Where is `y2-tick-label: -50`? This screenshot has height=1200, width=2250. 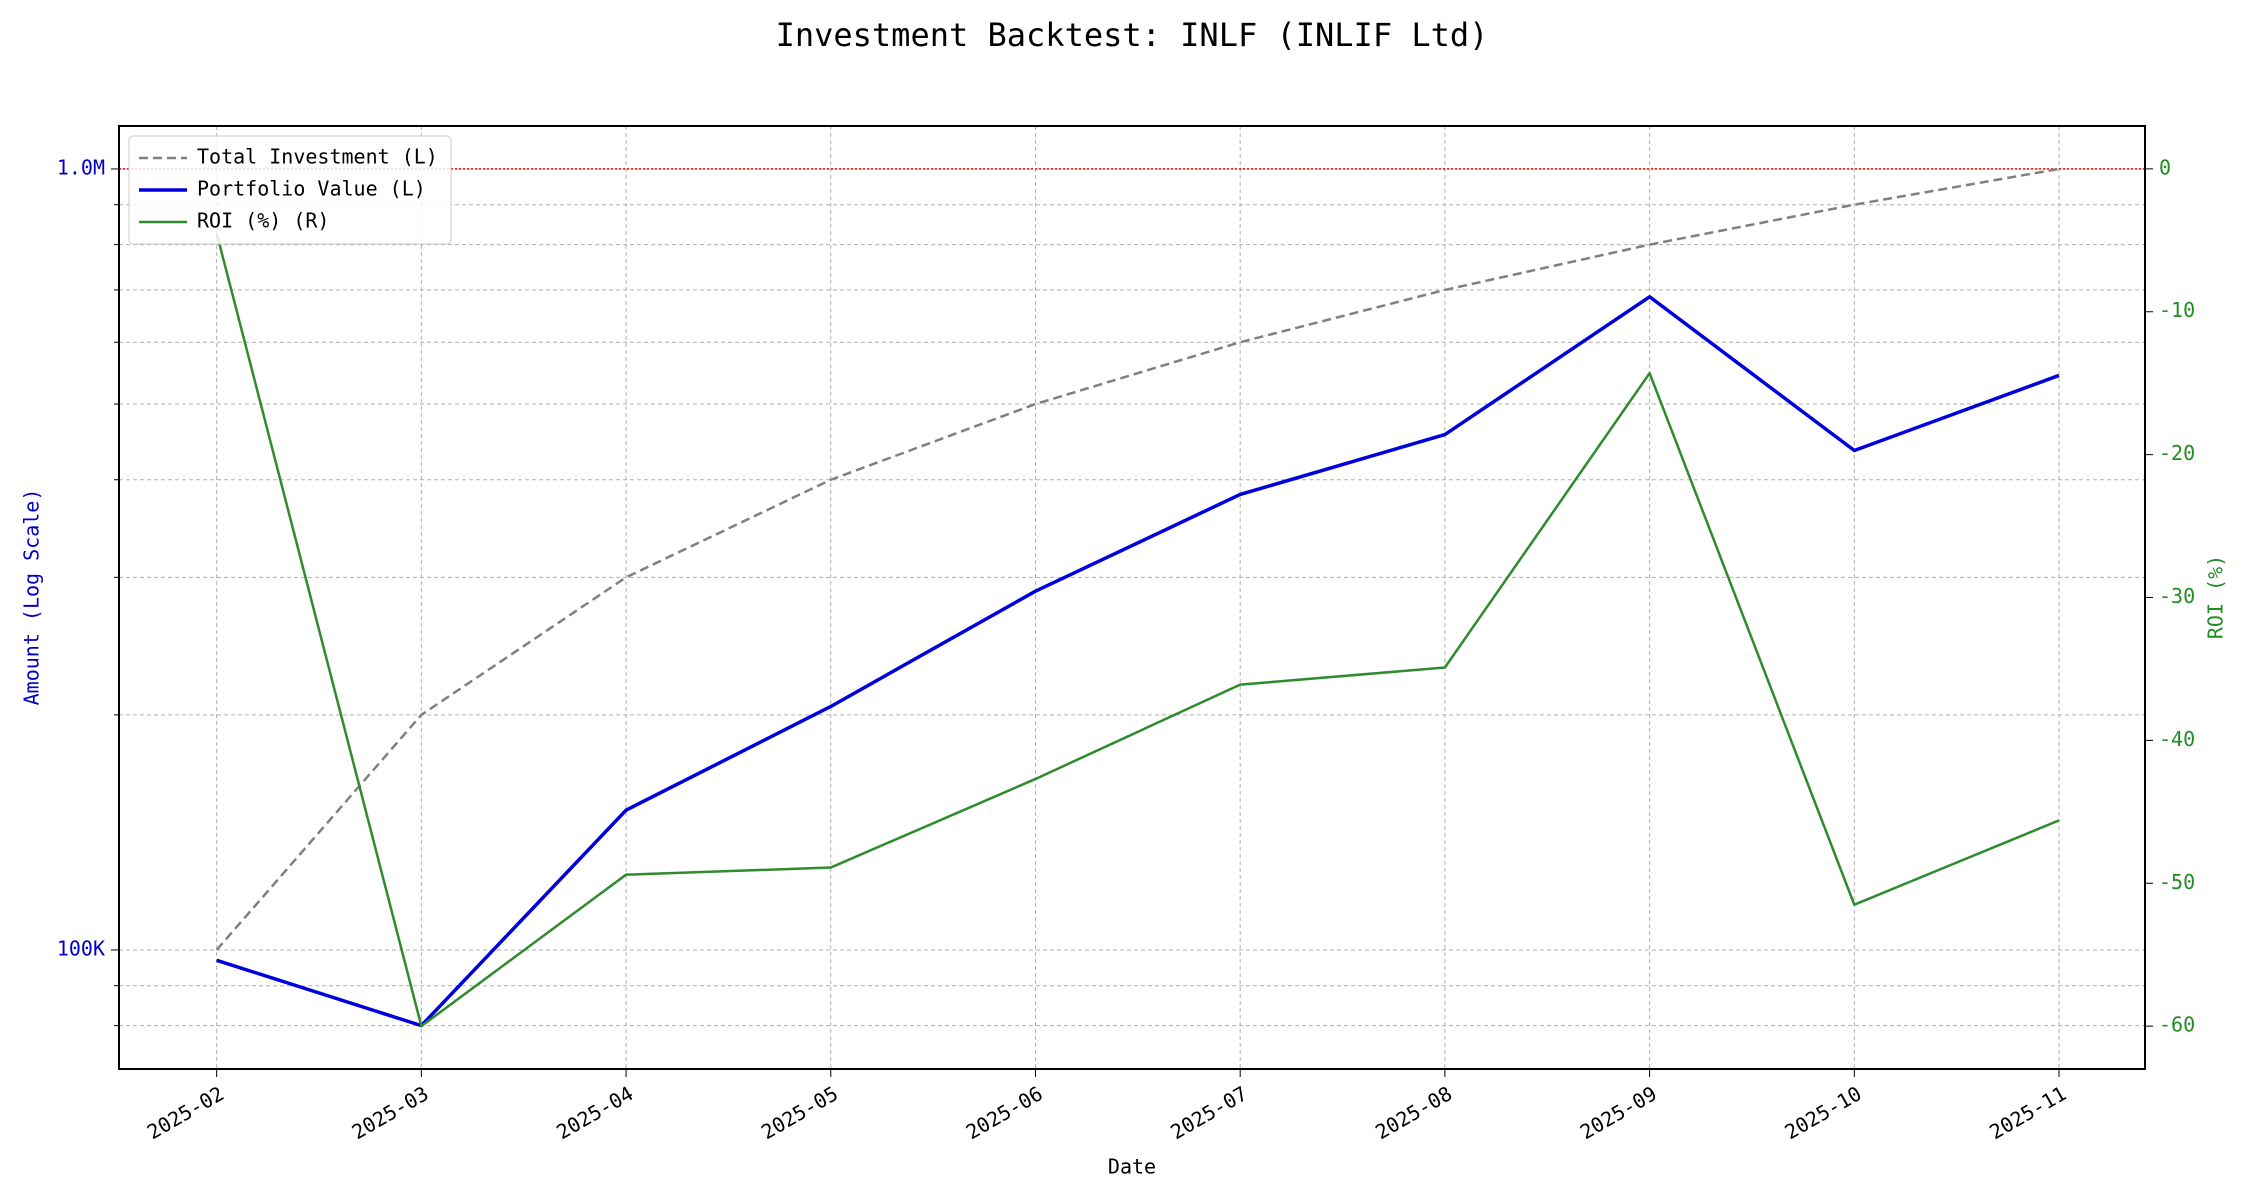 y2-tick-label: -50 is located at coordinates (2177, 882).